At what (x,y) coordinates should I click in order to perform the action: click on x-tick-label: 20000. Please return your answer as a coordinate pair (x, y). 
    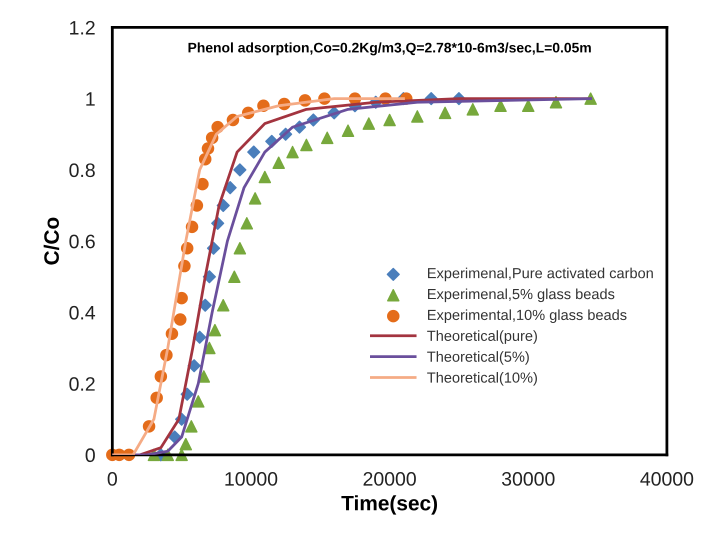
    Looking at the image, I should click on (390, 479).